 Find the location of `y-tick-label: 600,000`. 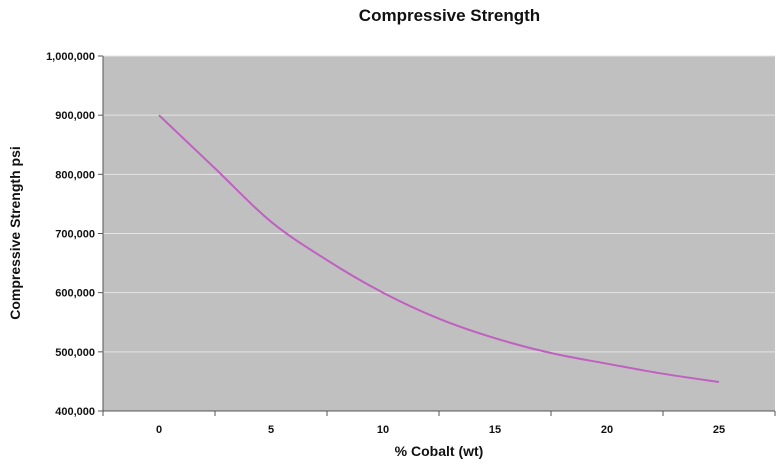

y-tick-label: 600,000 is located at coordinates (75, 294).